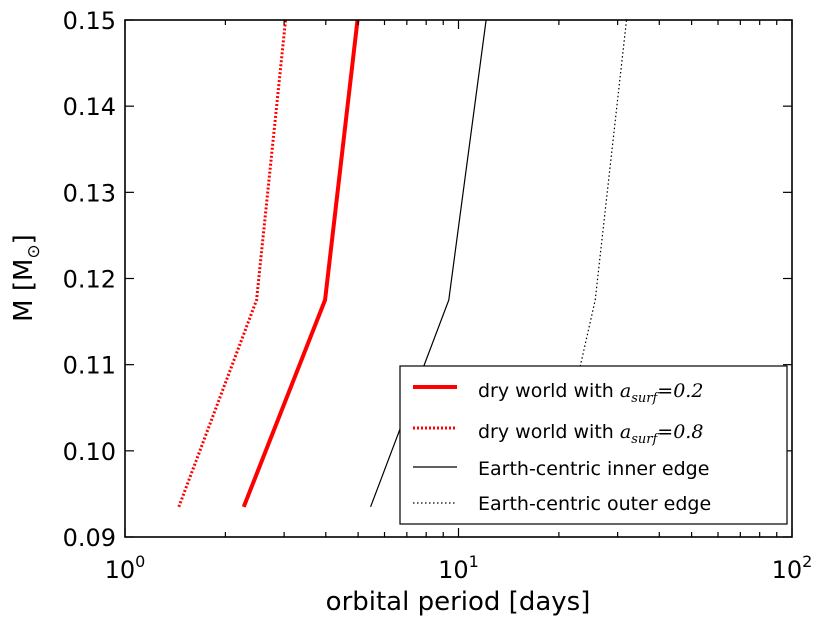 The width and height of the screenshot is (830, 624). Describe the element at coordinates (89, 21) in the screenshot. I see `y-tick-label: 0.15` at that location.